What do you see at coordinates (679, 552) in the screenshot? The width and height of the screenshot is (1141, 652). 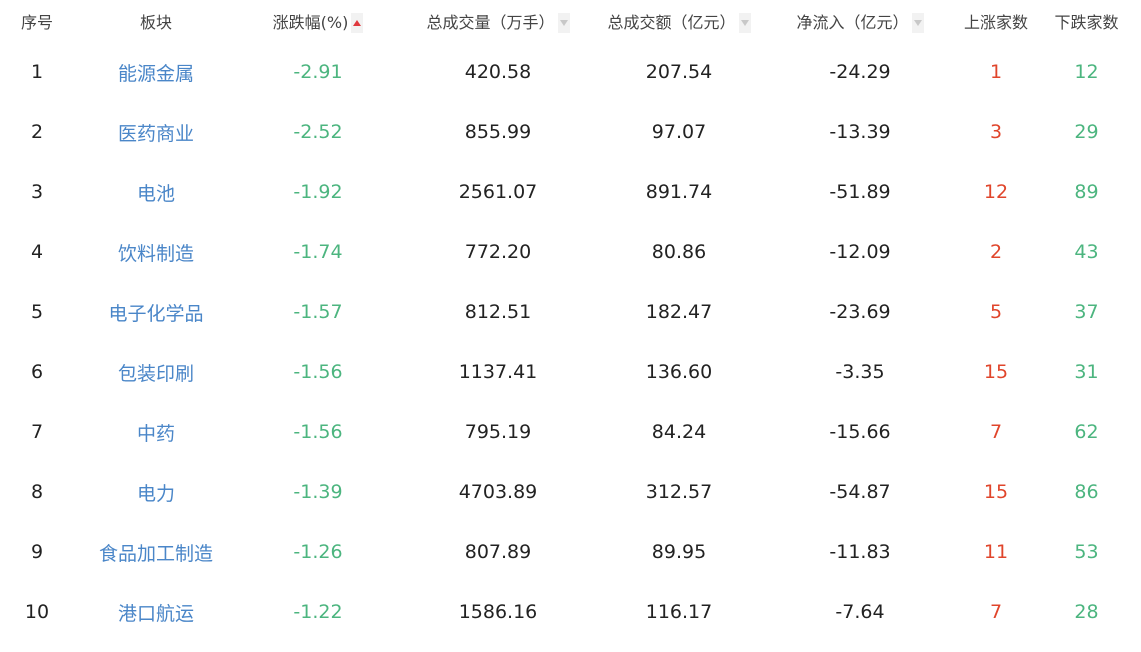 I see `cell-turnover: 89.95` at bounding box center [679, 552].